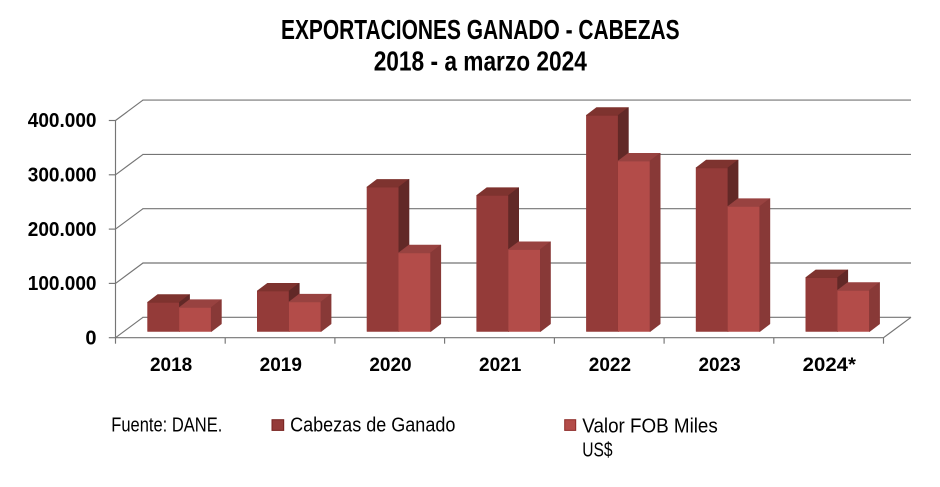 This screenshot has width=940, height=487. I want to click on svg-text: Cabezas de Ganado, so click(372, 425).